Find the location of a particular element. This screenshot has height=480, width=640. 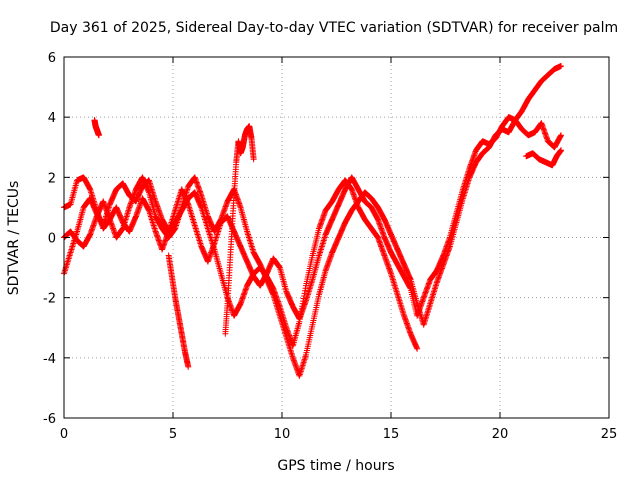

y-tick-label: 4 is located at coordinates (52, 118).